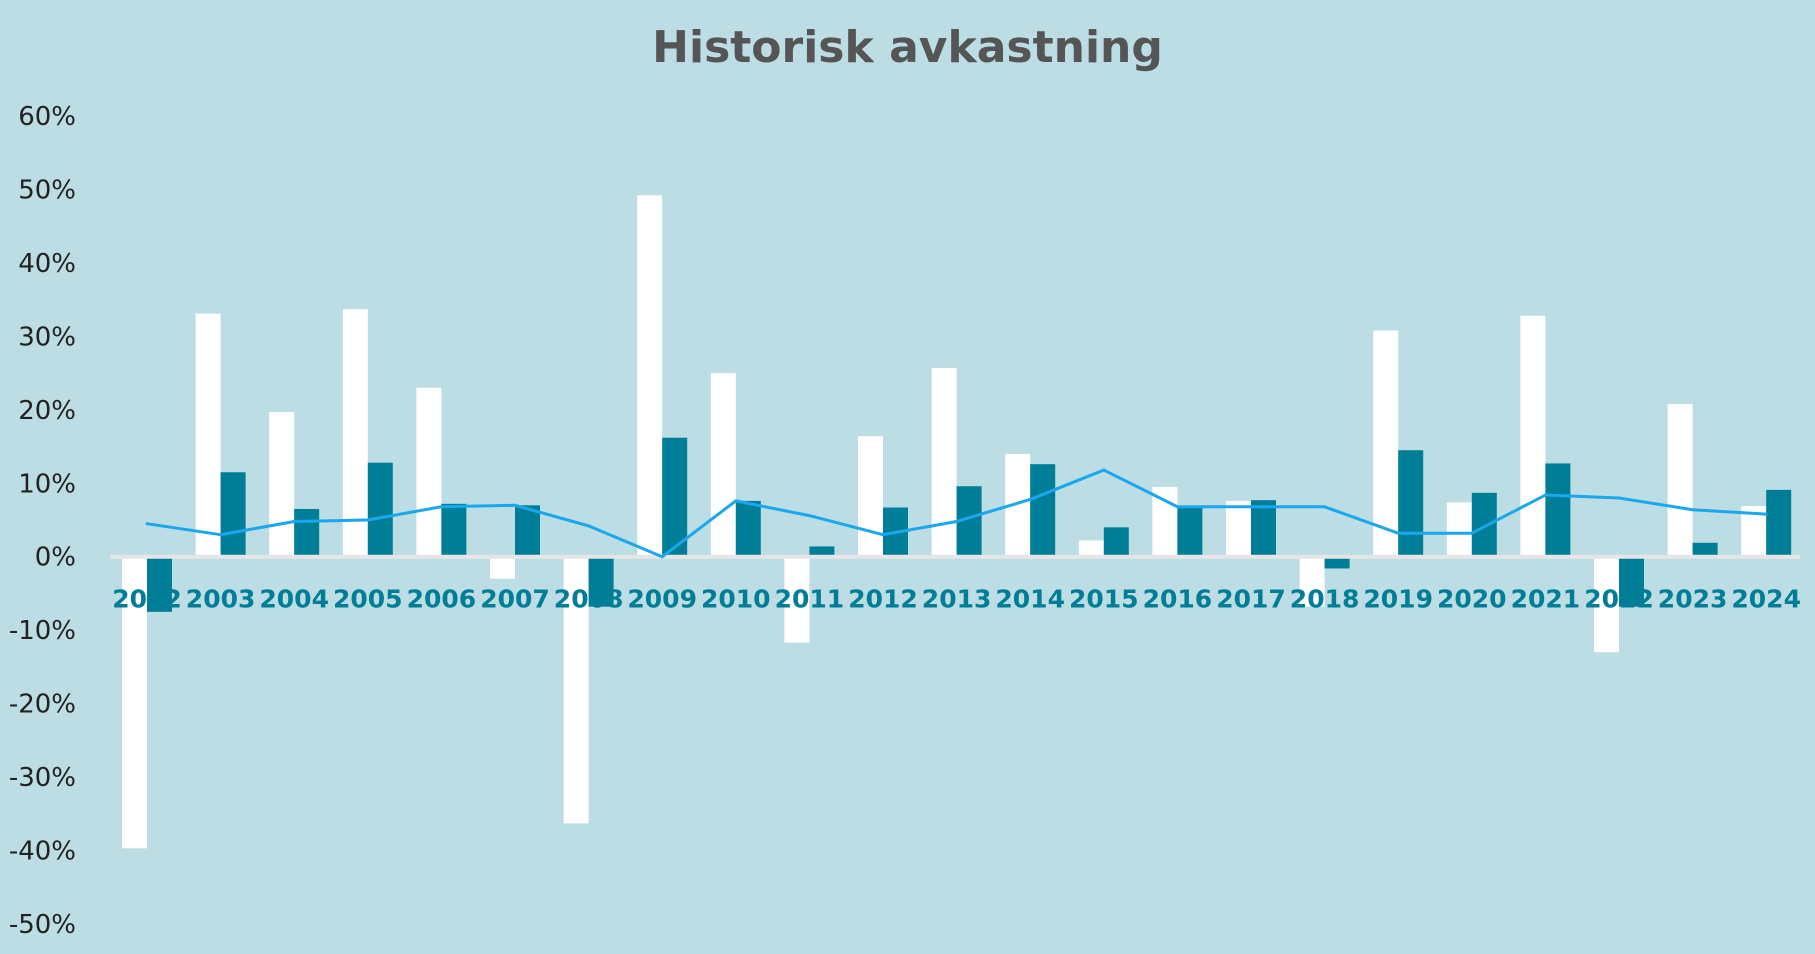 The height and width of the screenshot is (954, 1815). Describe the element at coordinates (442, 599) in the screenshot. I see `x-tick-label: 2006` at that location.